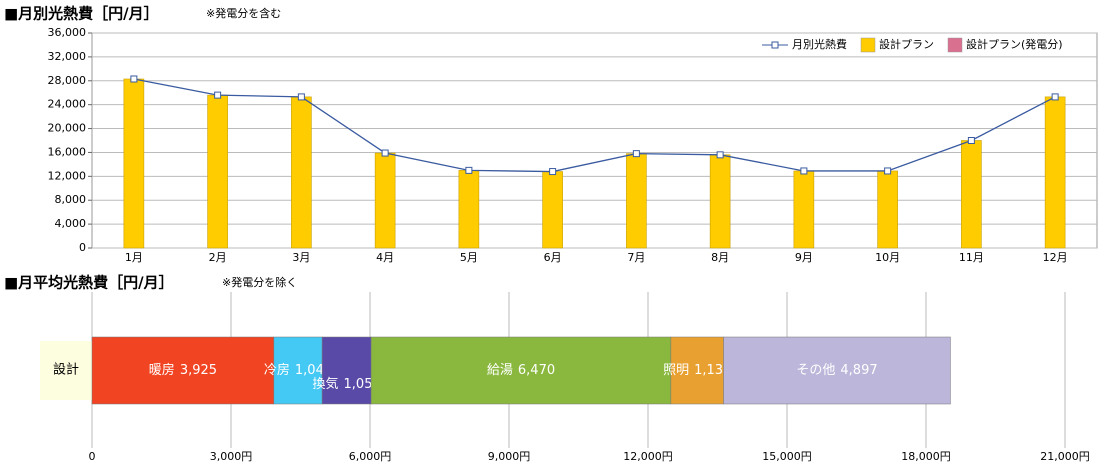  What do you see at coordinates (819, 44) in the screenshot?
I see `legend-label: 月別光熱費` at bounding box center [819, 44].